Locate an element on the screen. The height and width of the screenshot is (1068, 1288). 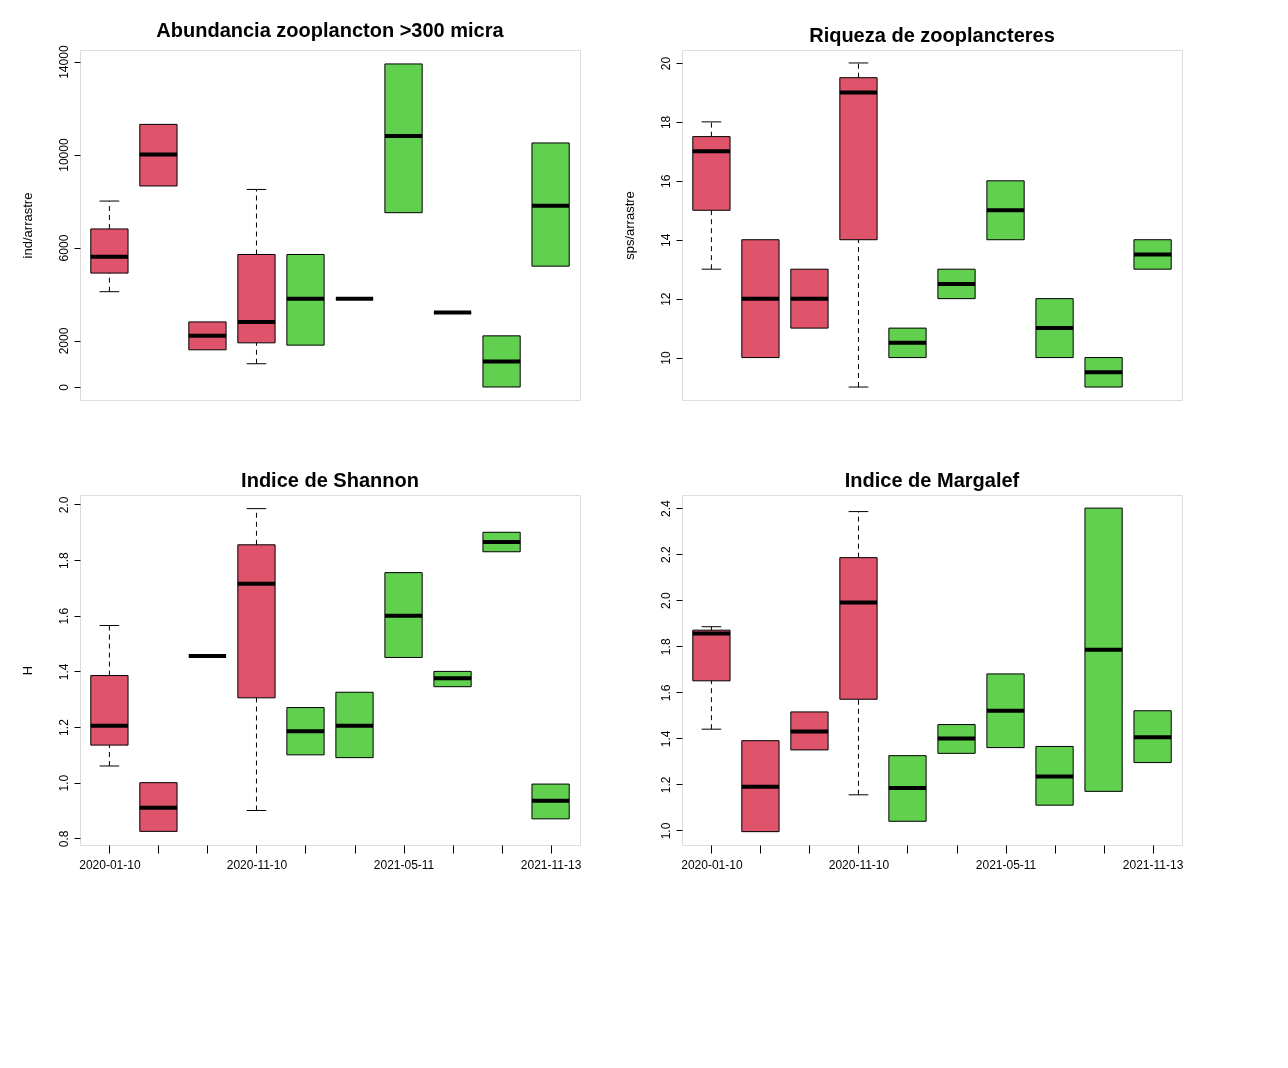
y-tick-label: 0 is located at coordinates (63, 387).